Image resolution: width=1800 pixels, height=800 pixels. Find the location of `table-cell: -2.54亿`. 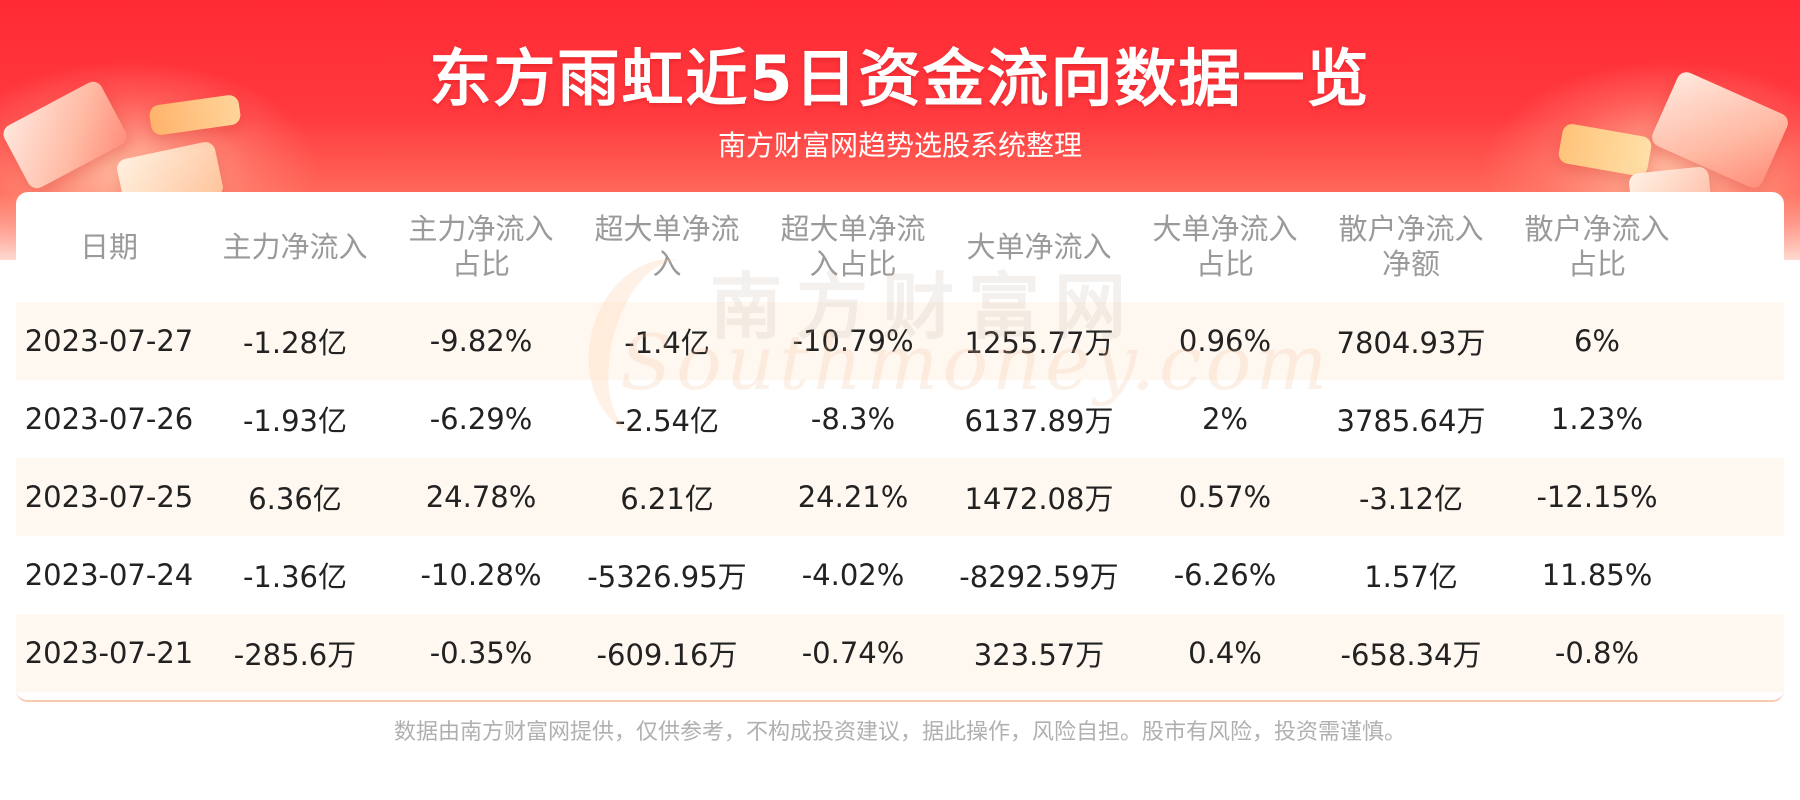

table-cell: -2.54亿 is located at coordinates (667, 421).